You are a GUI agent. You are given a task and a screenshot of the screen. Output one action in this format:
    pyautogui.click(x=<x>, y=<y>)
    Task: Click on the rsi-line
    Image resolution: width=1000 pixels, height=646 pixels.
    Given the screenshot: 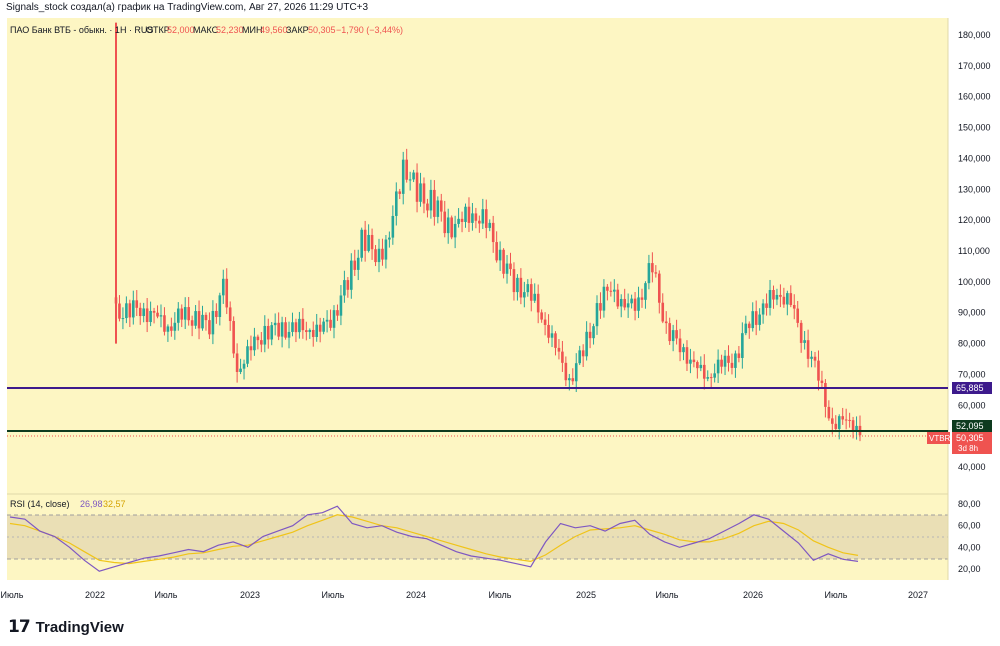 What is the action you would take?
    pyautogui.click(x=434, y=538)
    